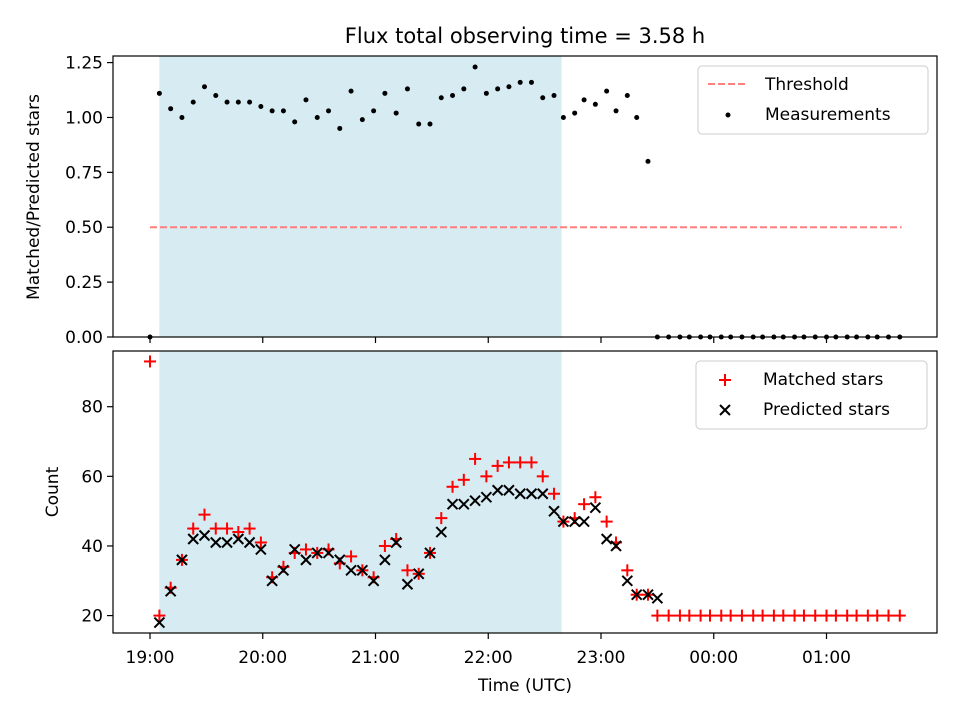  What do you see at coordinates (823, 380) in the screenshot?
I see `matched-legend-label: Matched stars` at bounding box center [823, 380].